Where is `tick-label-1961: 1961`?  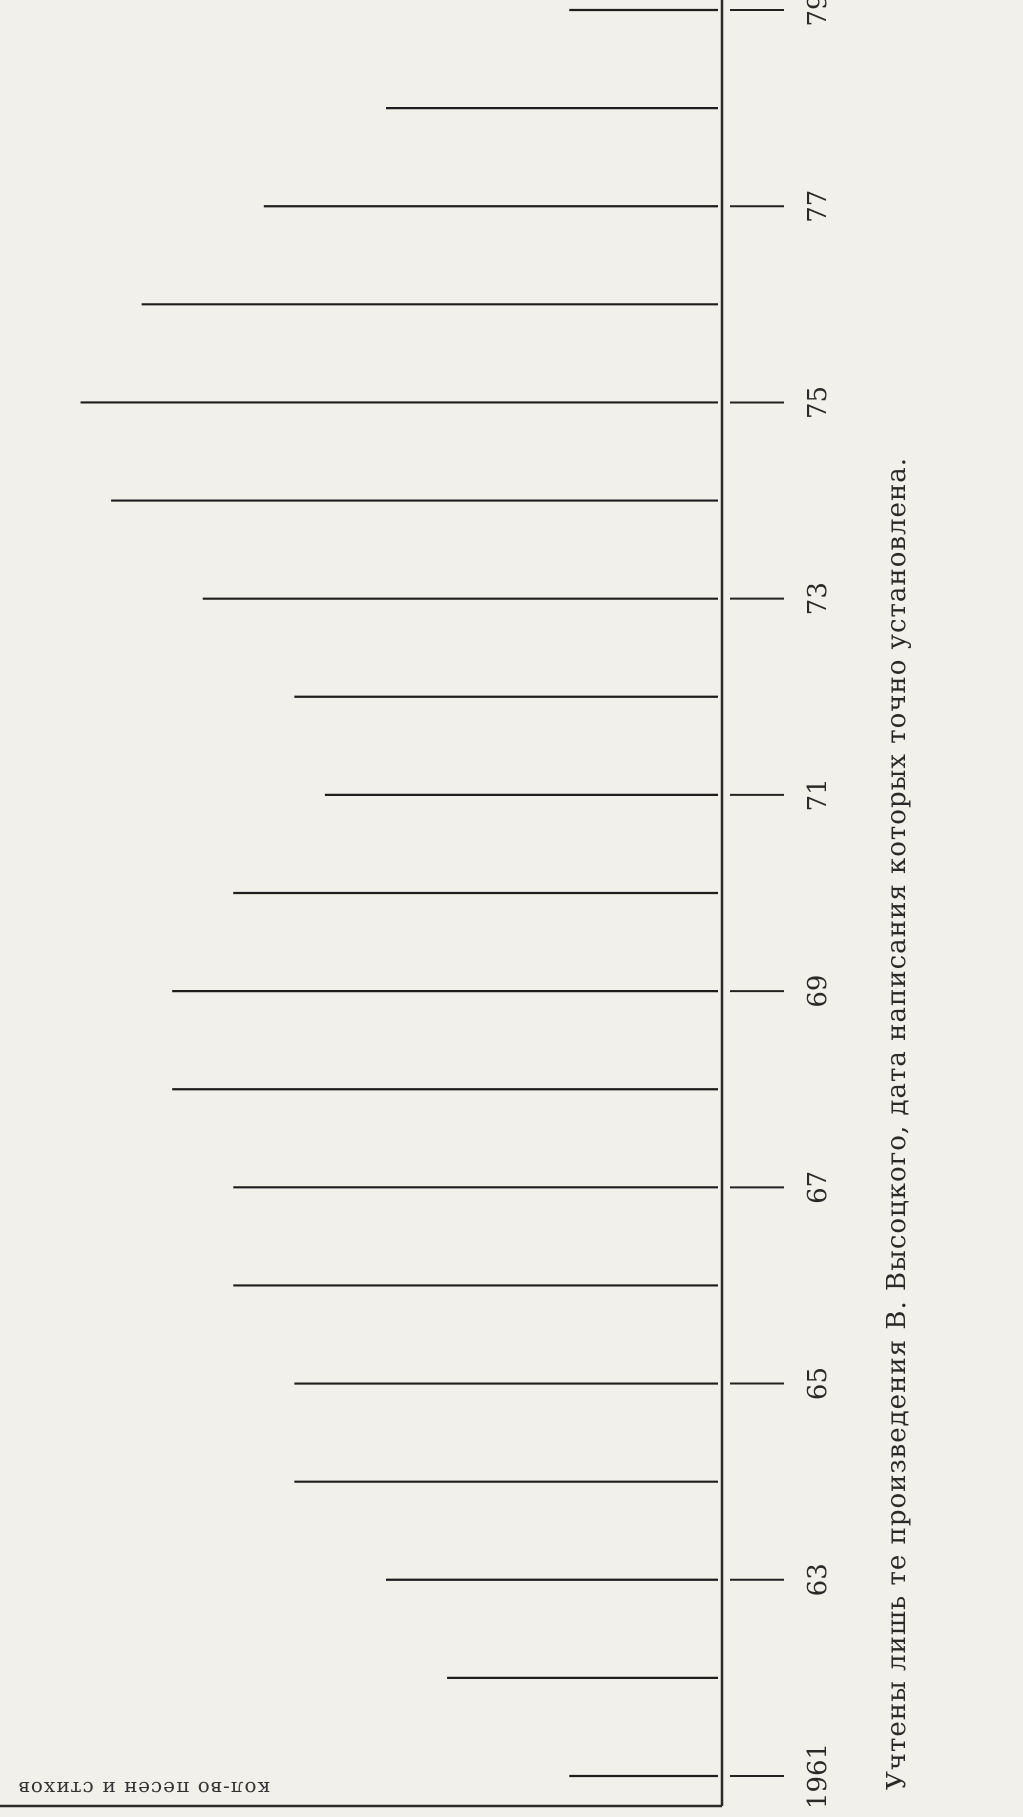 tick-label-1961: 1961 is located at coordinates (818, 1776).